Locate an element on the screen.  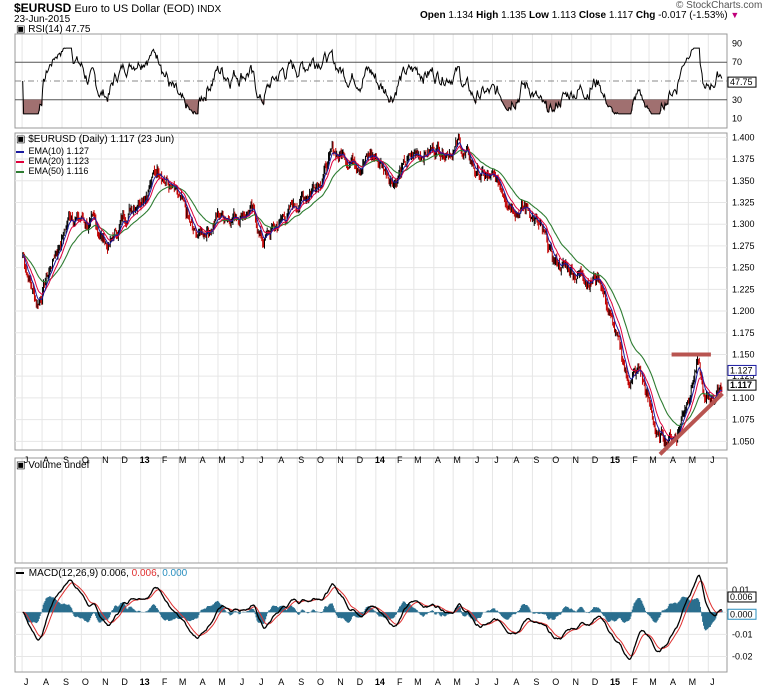
last-price-tag is located at coordinates (742, 370).